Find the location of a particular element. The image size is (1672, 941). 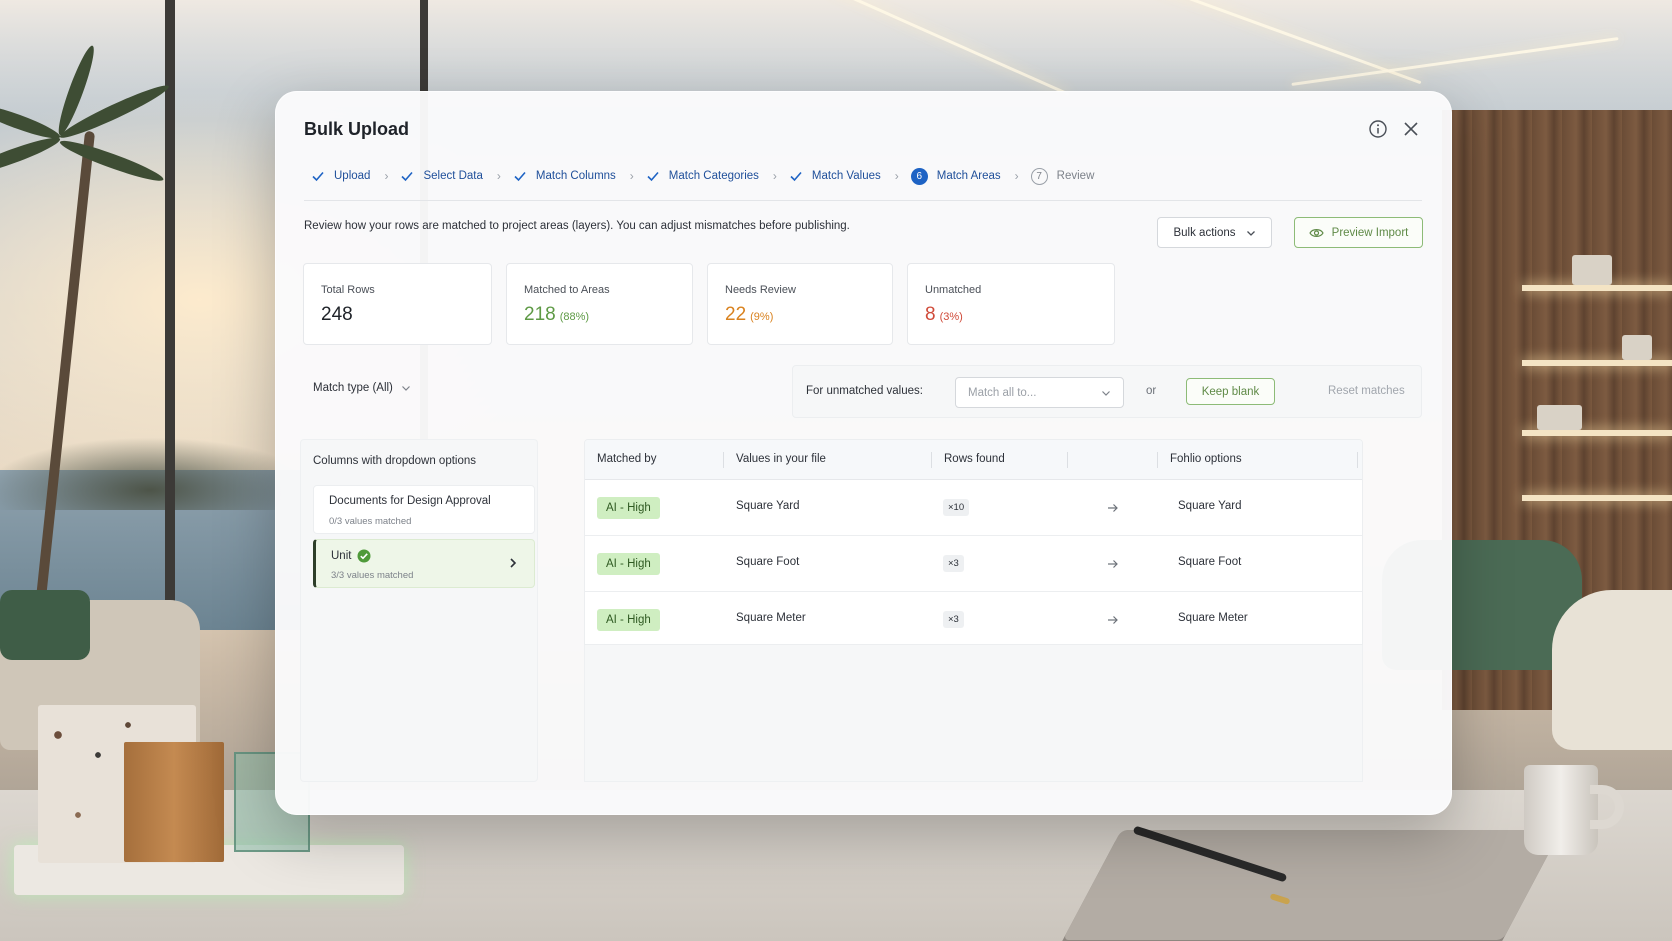

stat-label: Total Rows is located at coordinates (348, 290).